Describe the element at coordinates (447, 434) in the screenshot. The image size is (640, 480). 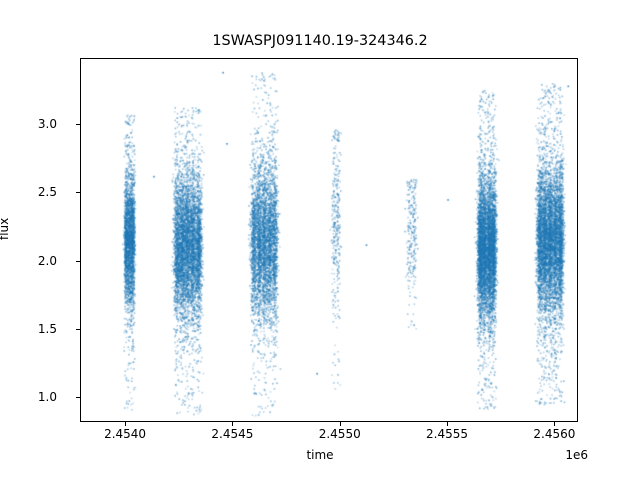
I see `x-tick-label: 2.4555` at that location.